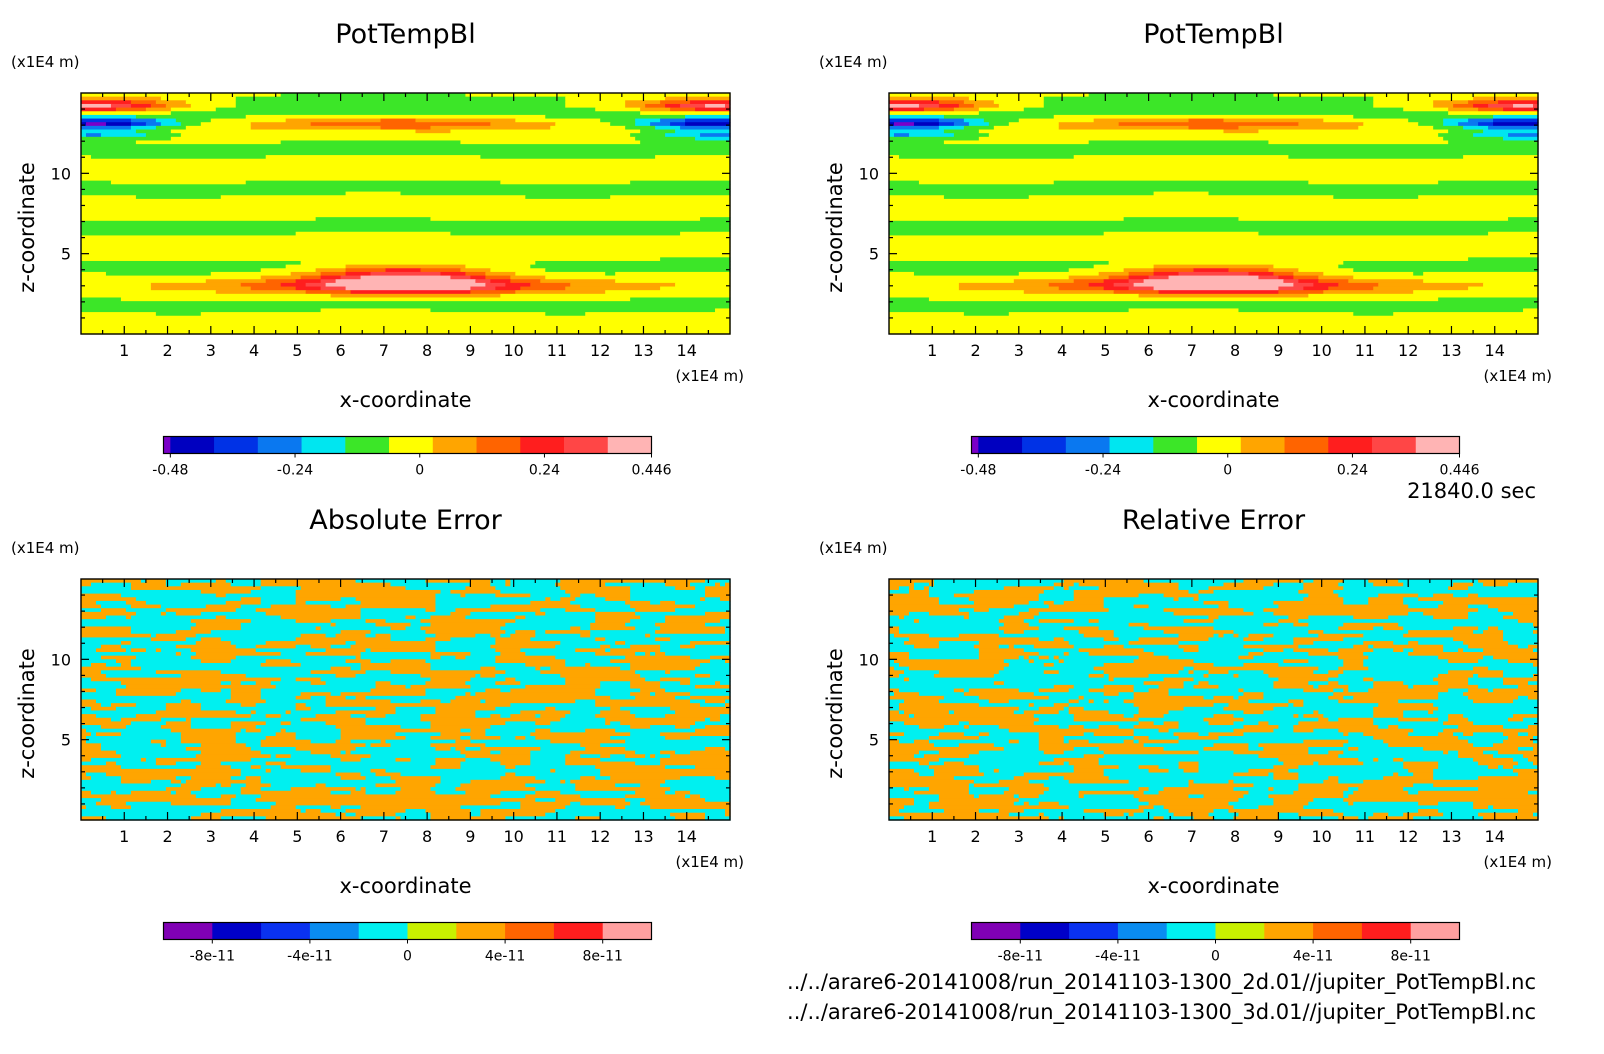 The width and height of the screenshot is (1604, 1054). Describe the element at coordinates (709, 376) in the screenshot. I see `x-unit-label: (x1E4 m)` at that location.